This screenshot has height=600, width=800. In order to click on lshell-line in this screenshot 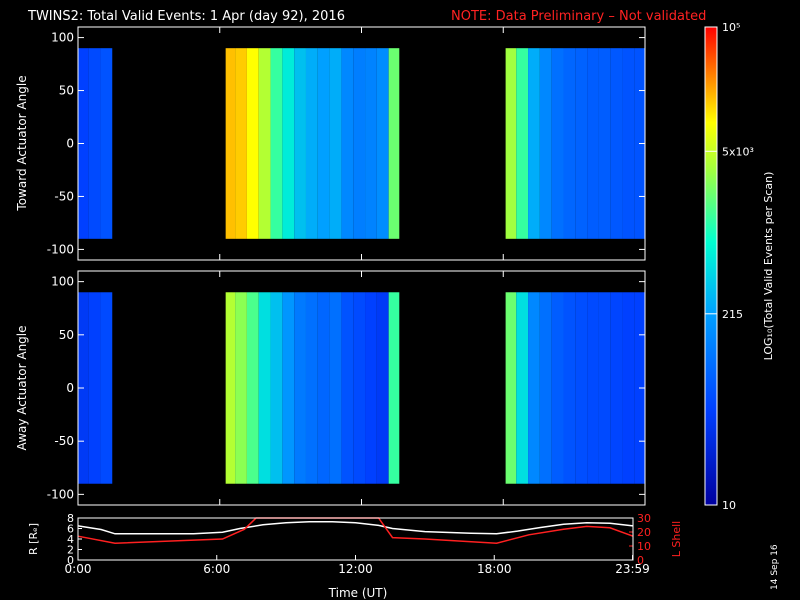, I will do `click(355, 530)`.